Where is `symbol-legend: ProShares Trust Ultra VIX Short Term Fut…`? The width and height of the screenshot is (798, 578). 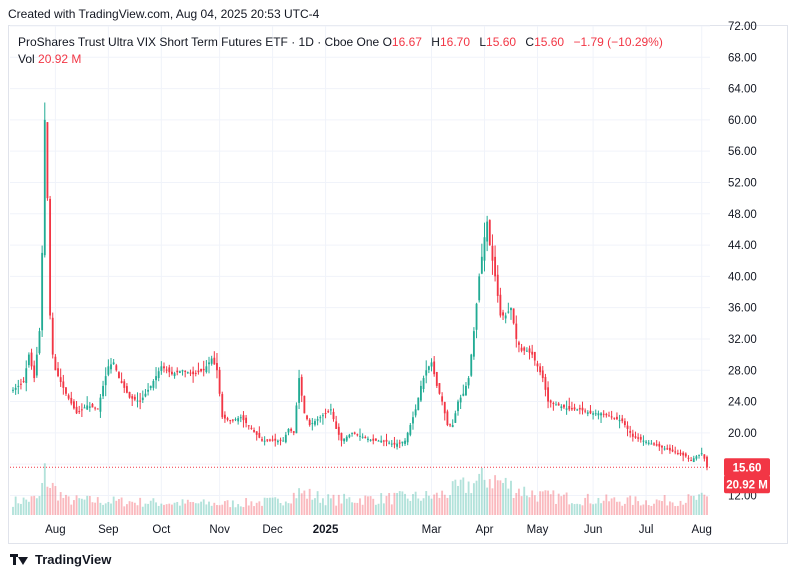
symbol-legend: ProShares Trust Ultra VIX Short Term Fut… is located at coordinates (343, 42).